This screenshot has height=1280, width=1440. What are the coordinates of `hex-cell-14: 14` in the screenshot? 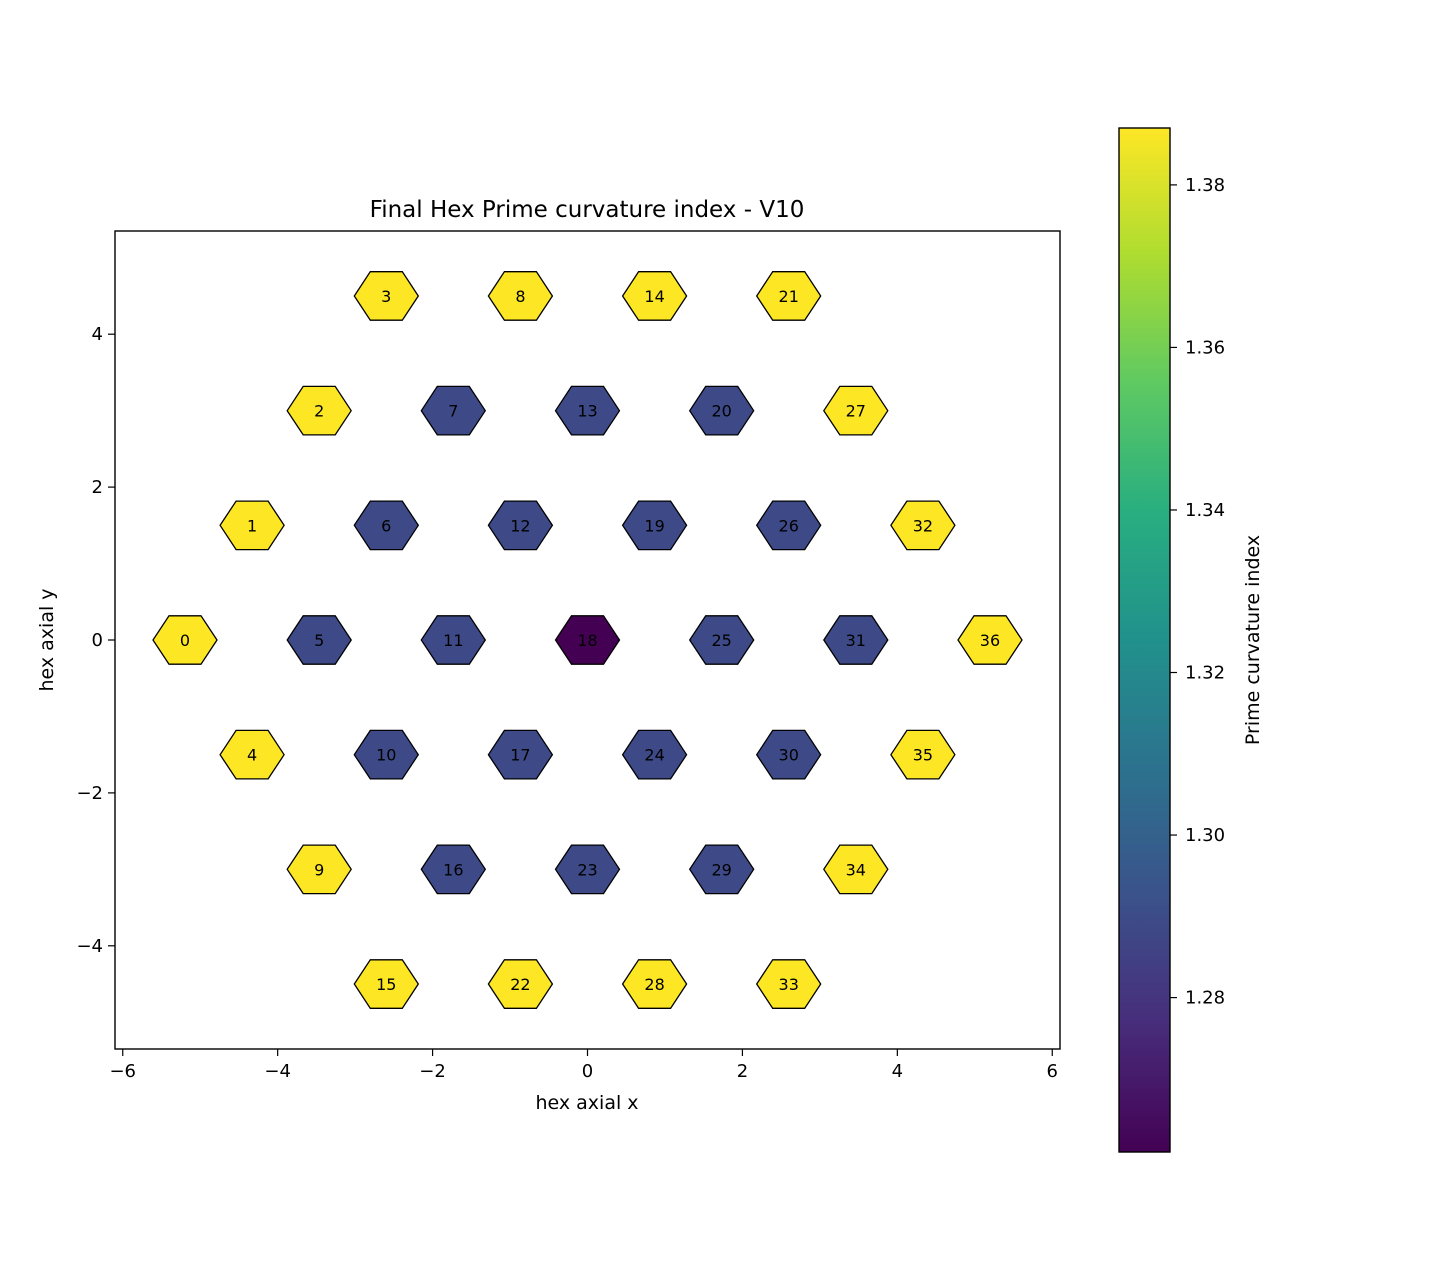 It's located at (654, 296).